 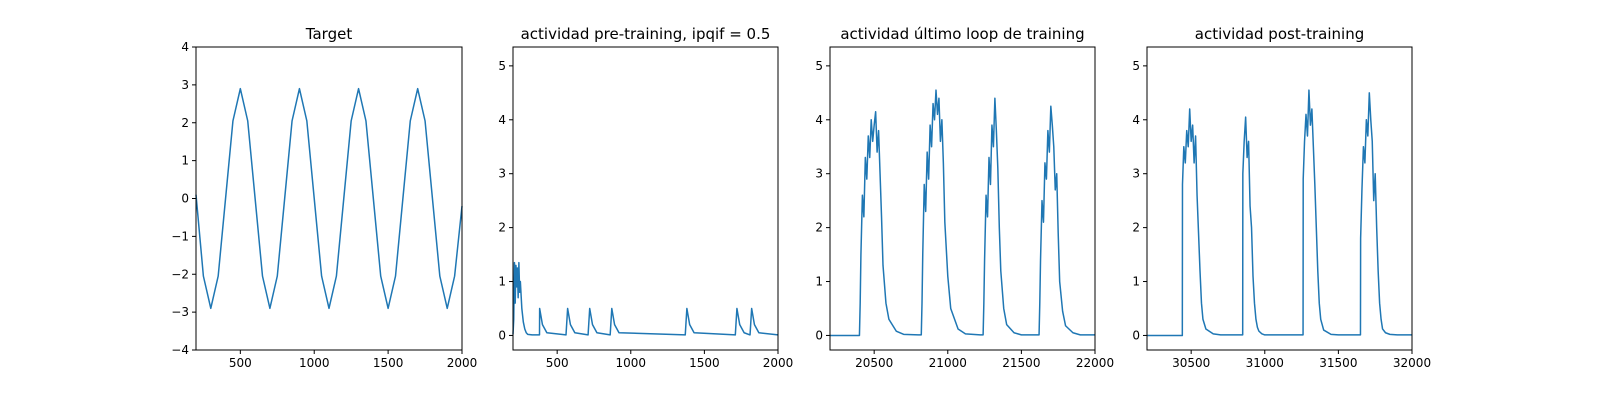 What do you see at coordinates (1279, 34) in the screenshot?
I see `chart-title: actividad post-training` at bounding box center [1279, 34].